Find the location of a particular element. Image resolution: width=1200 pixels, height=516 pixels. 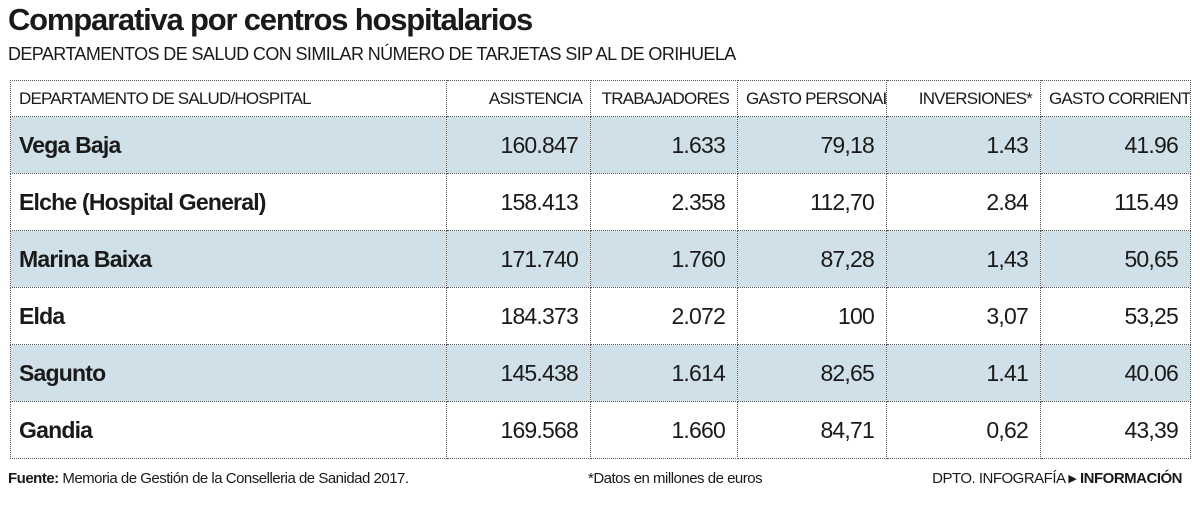

table-row: Elda 184.373 2.072 100 3,07 53,25 is located at coordinates (600, 316).